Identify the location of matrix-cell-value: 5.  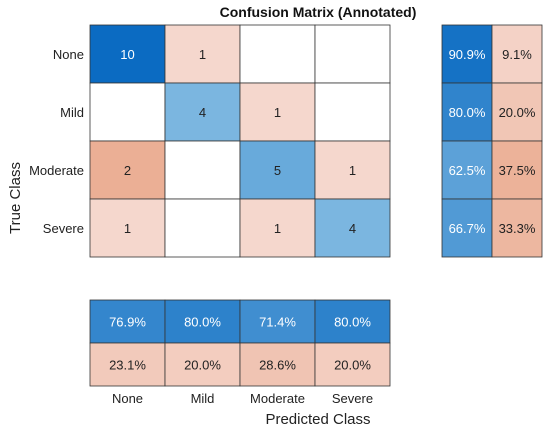
(277, 170).